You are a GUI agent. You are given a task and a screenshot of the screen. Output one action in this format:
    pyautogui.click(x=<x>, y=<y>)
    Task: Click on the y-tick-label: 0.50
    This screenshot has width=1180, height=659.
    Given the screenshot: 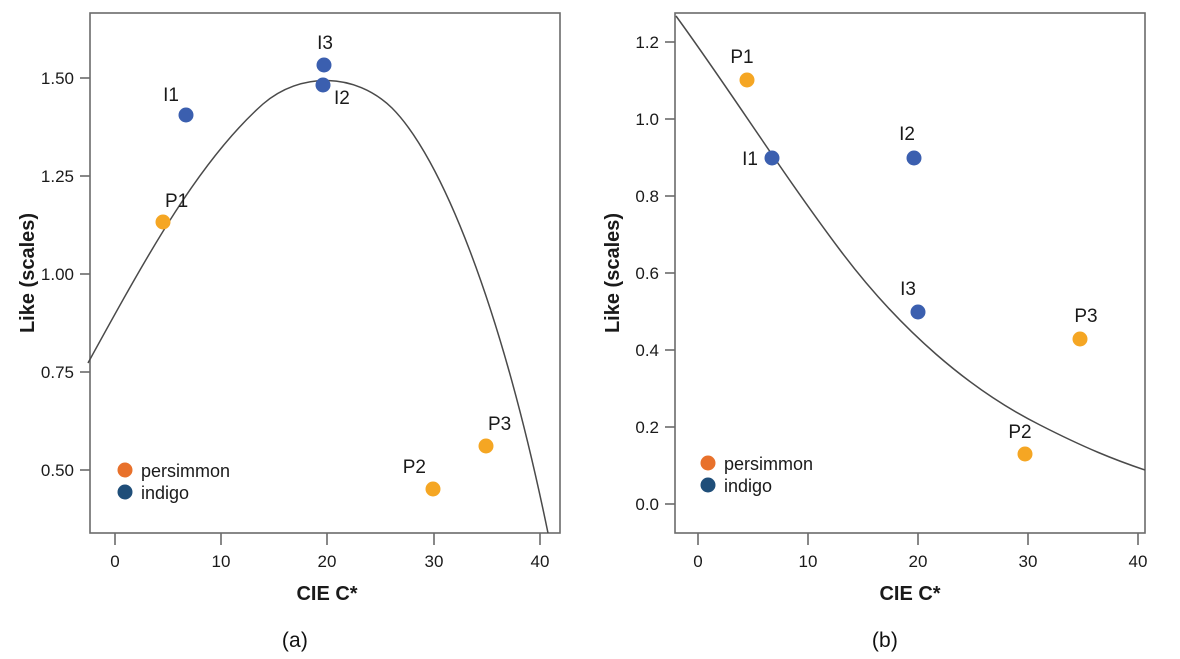 What is the action you would take?
    pyautogui.click(x=57, y=470)
    